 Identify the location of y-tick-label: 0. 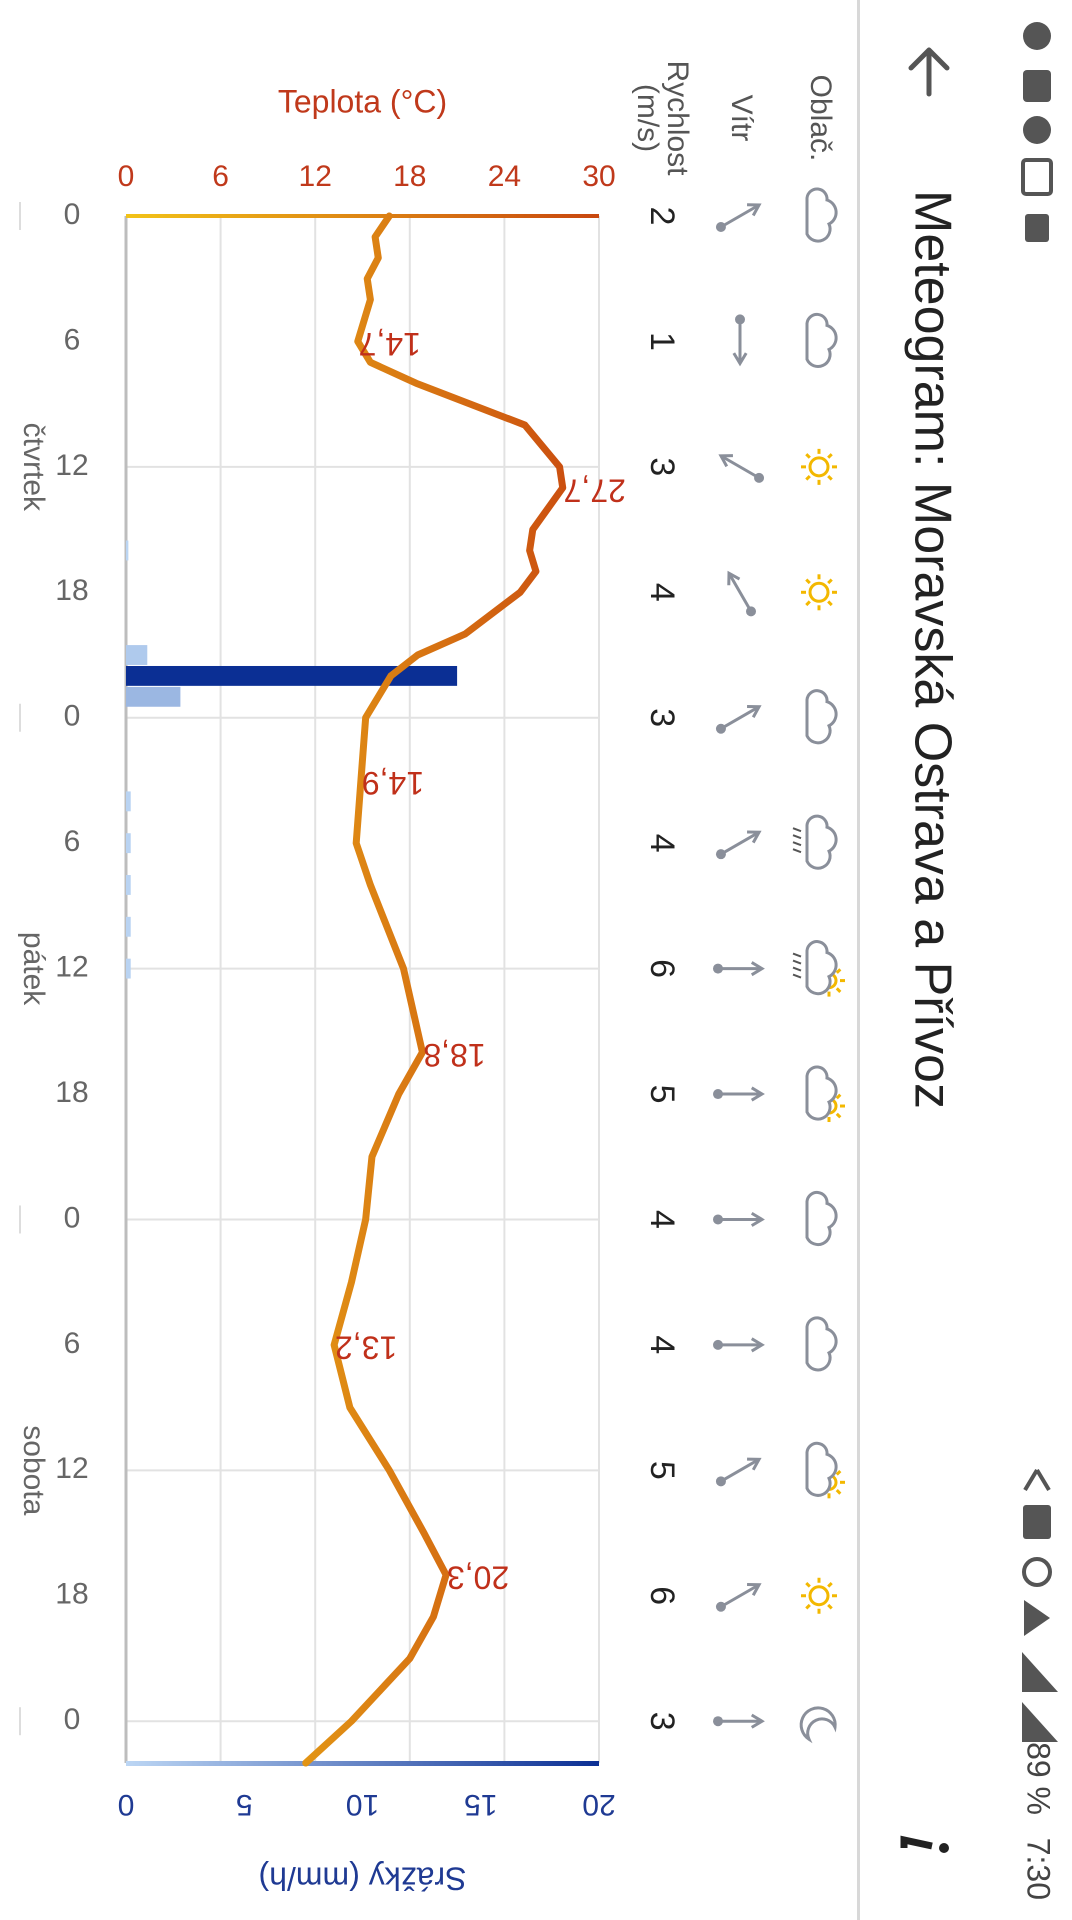
(126, 176).